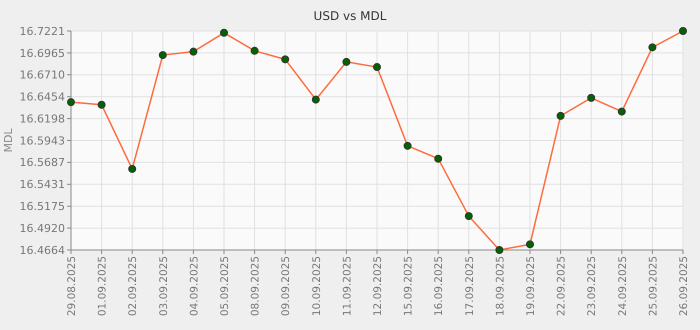 This screenshot has width=700, height=330. I want to click on x-tick-label: 29.08.2025, so click(72, 286).